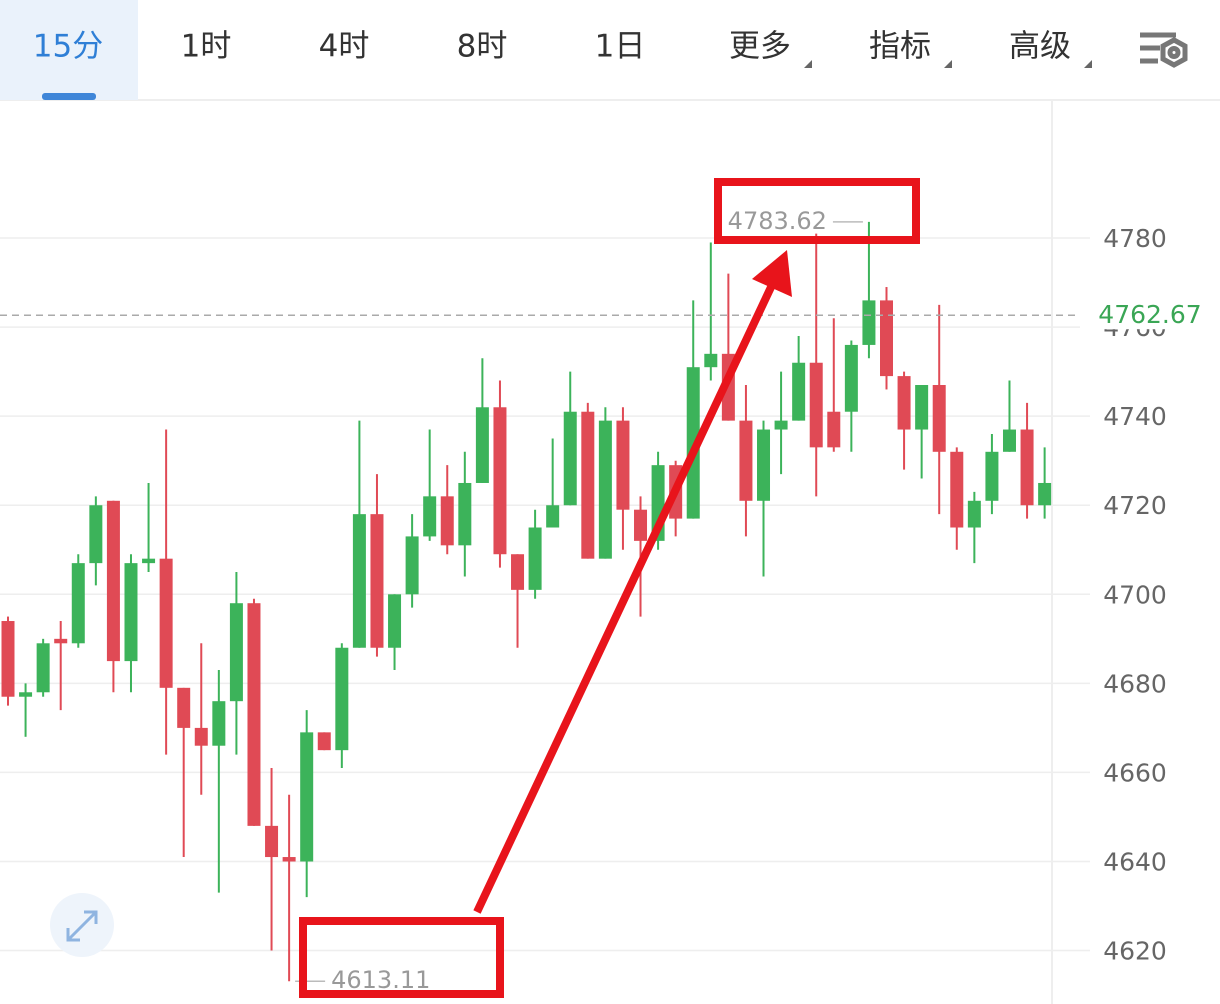 The height and width of the screenshot is (1004, 1220). I want to click on y-tick-label: 4640, so click(1135, 861).